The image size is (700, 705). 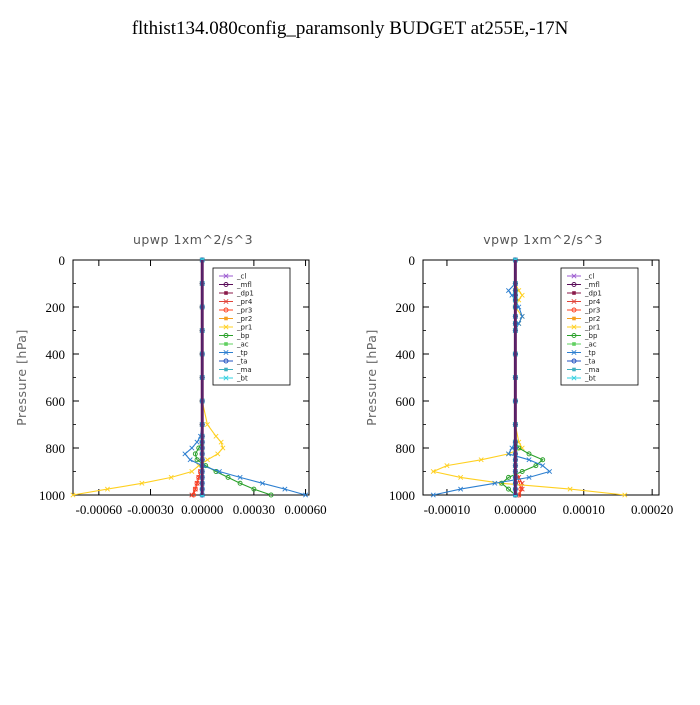 I want to click on legend-label: _pr2, so click(x=592, y=319).